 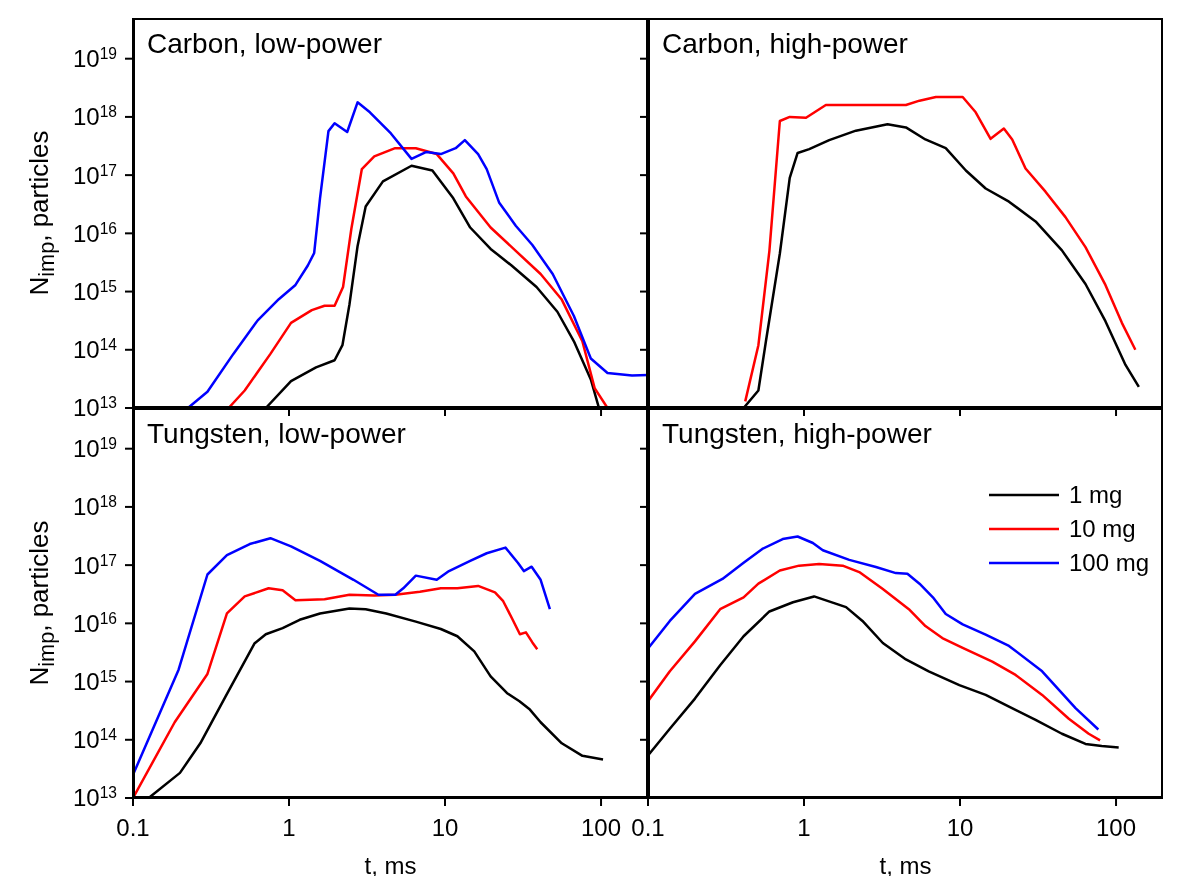 I want to click on legend-label: 1 mg, so click(x=1095, y=495).